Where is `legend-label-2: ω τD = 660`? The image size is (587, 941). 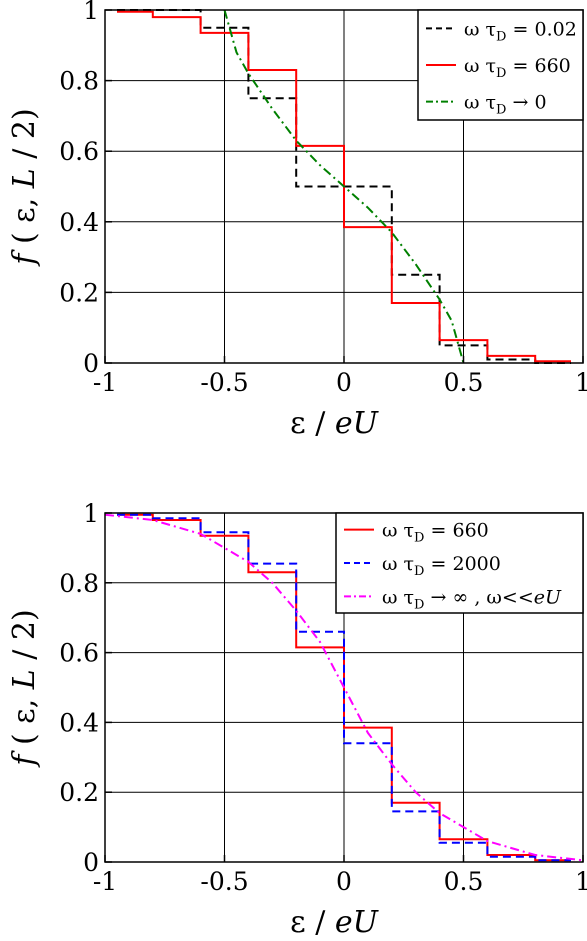 legend-label-2: ω τD = 660 is located at coordinates (517, 68).